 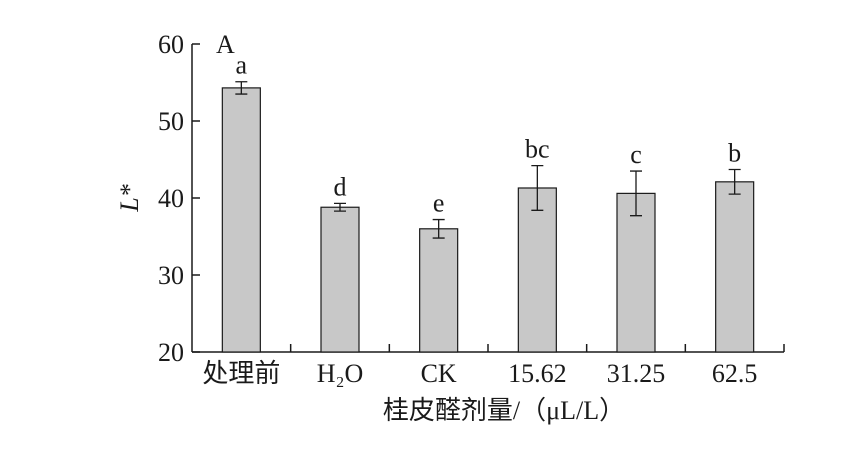 I want to click on category-label-5: 62.5, so click(x=735, y=373).